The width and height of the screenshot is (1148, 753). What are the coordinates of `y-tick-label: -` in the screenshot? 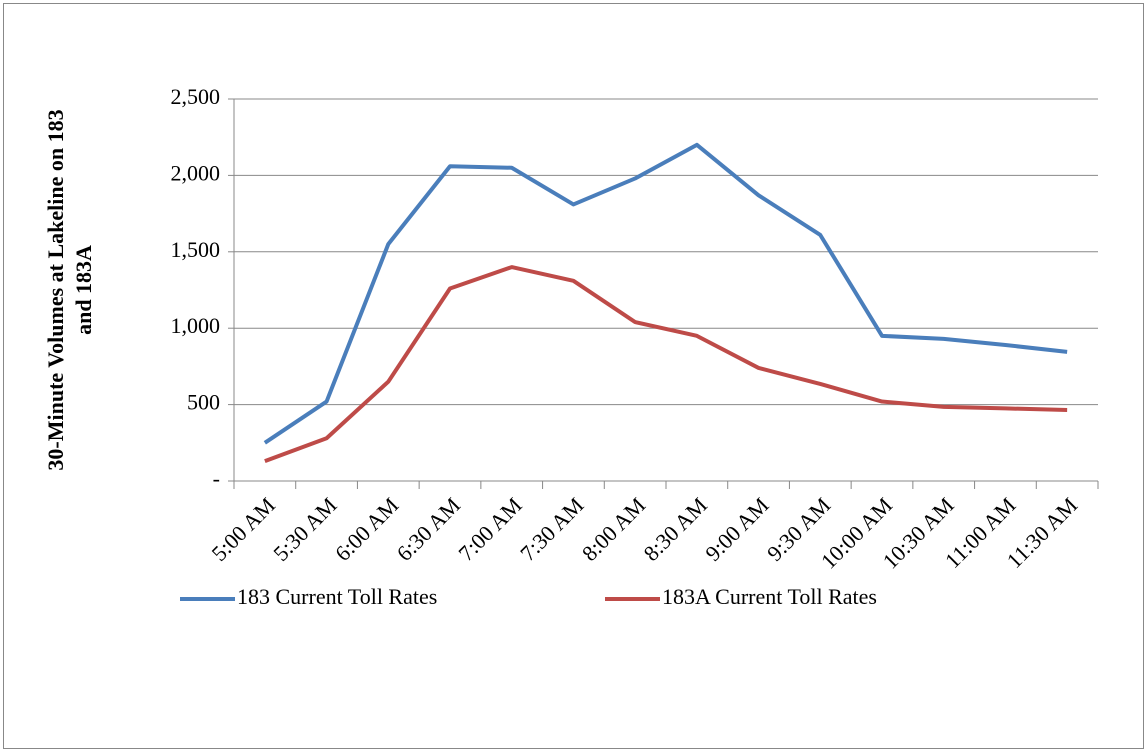 It's located at (216, 478).